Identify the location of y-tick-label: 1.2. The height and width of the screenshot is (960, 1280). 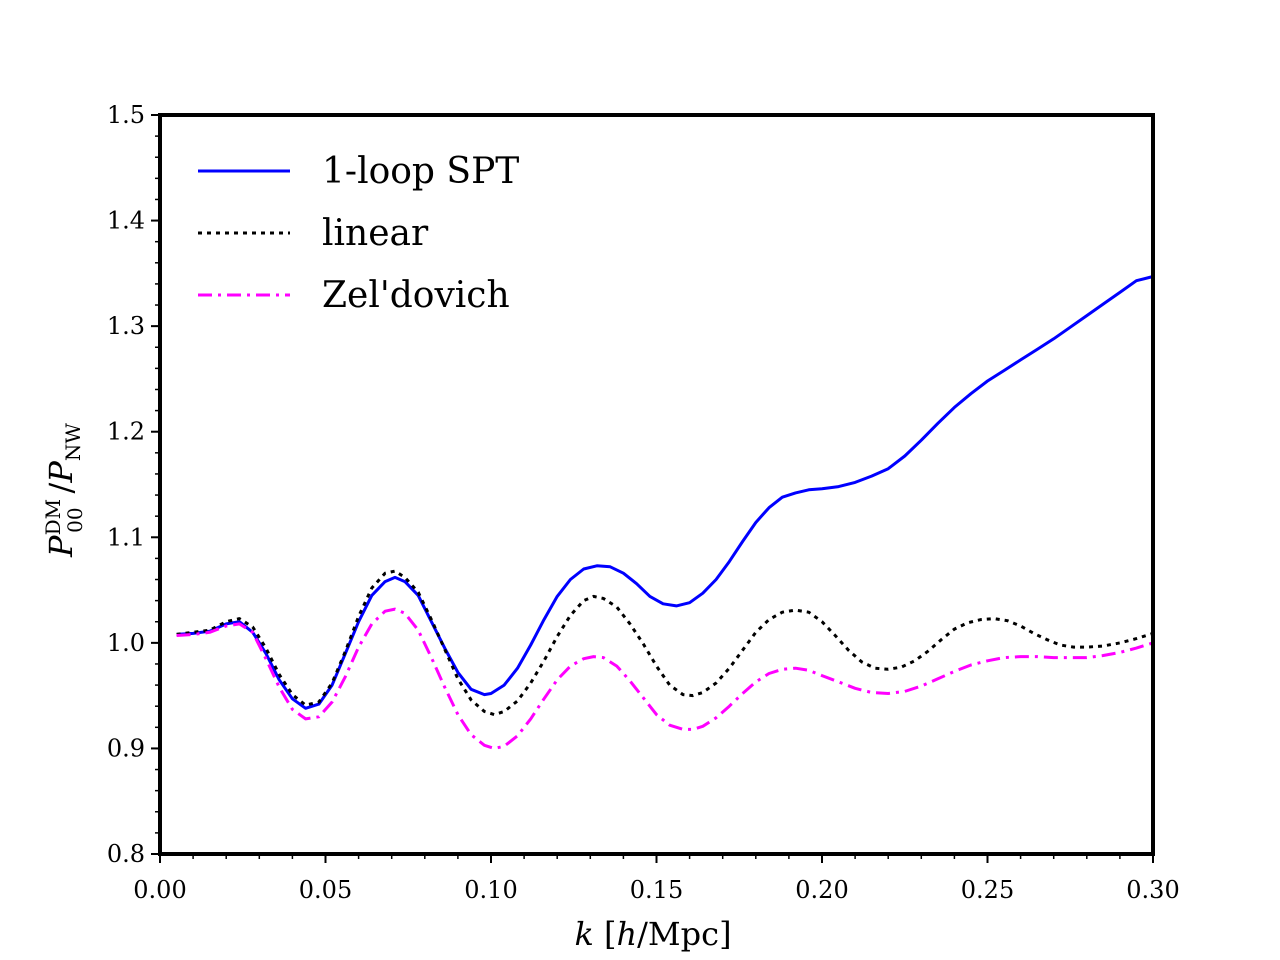
(126, 432).